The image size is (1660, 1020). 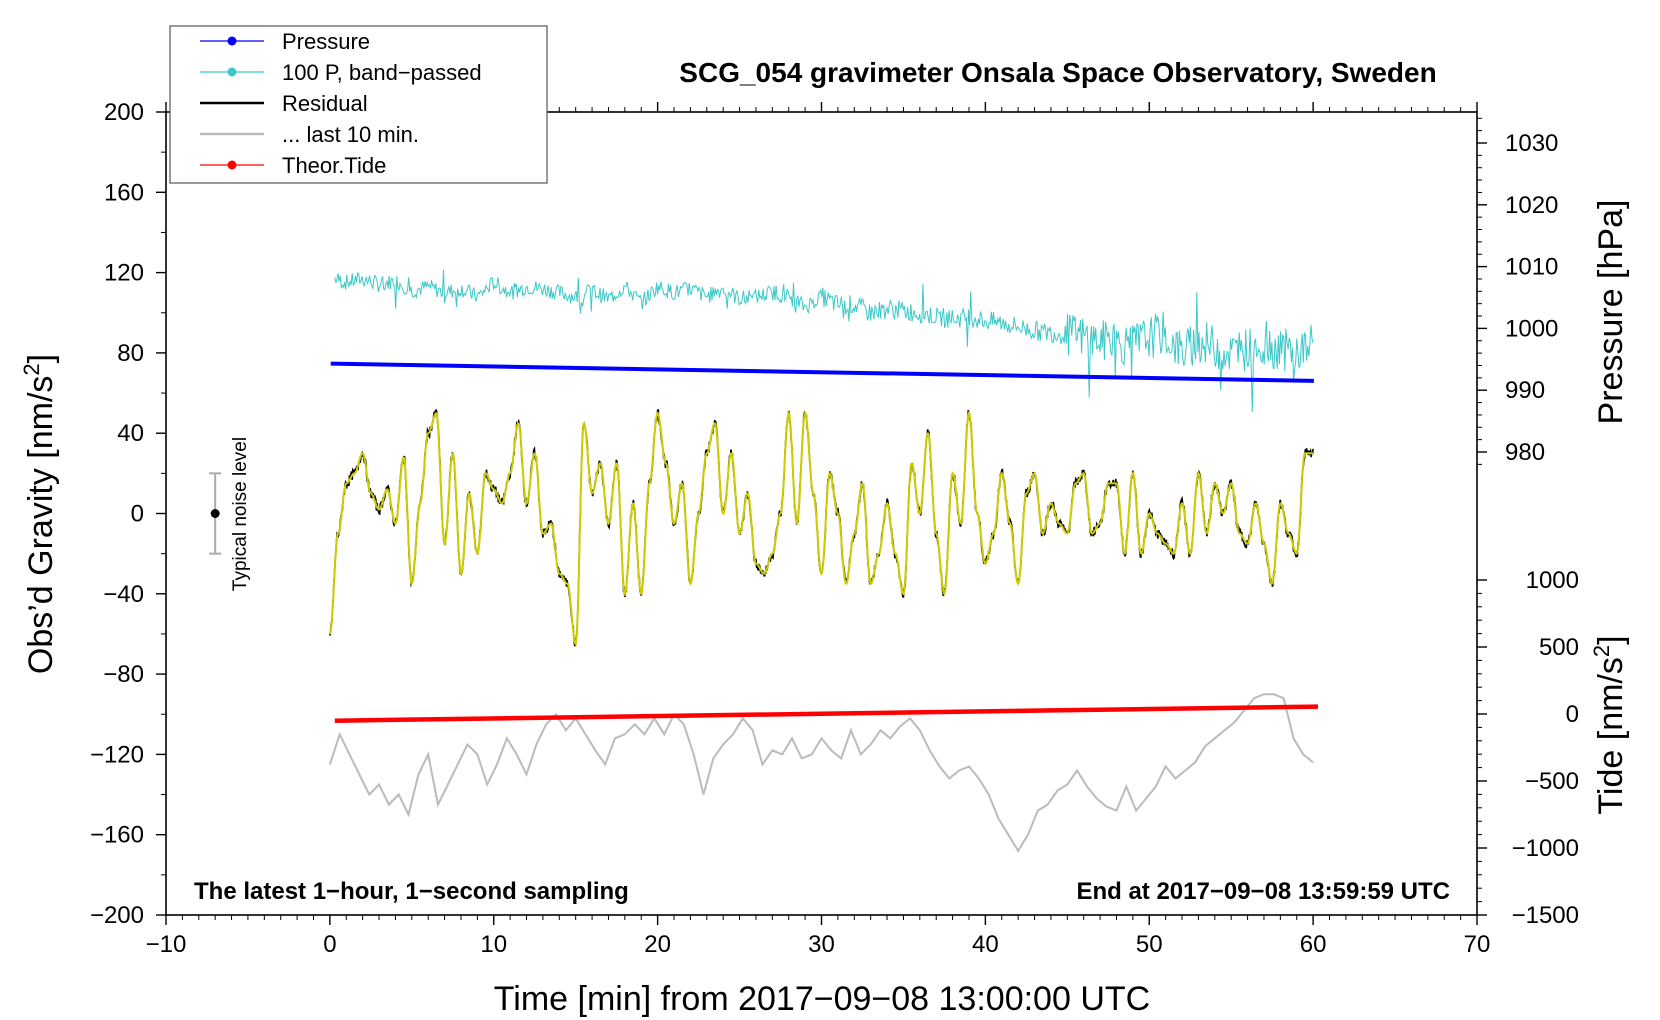 I want to click on annotation-left: The latest 1−hour, 1−second sampling, so click(x=411, y=891).